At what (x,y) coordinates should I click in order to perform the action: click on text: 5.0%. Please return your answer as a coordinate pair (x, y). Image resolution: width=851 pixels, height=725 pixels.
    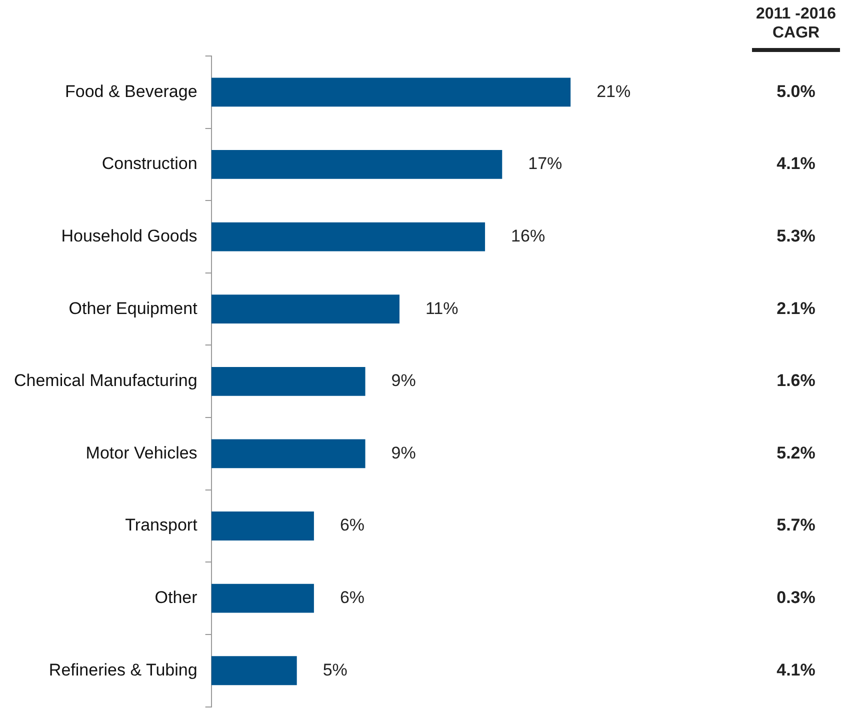
    Looking at the image, I should click on (796, 91).